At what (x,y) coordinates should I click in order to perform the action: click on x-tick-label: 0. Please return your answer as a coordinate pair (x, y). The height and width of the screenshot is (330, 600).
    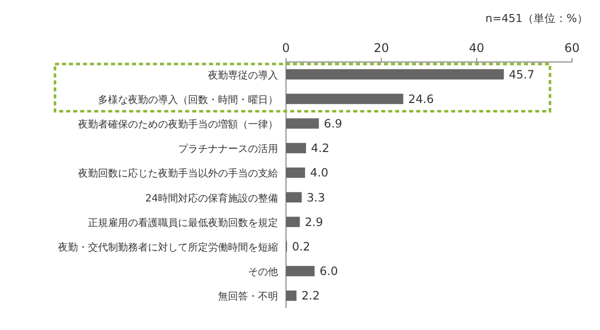
    Looking at the image, I should click on (286, 48).